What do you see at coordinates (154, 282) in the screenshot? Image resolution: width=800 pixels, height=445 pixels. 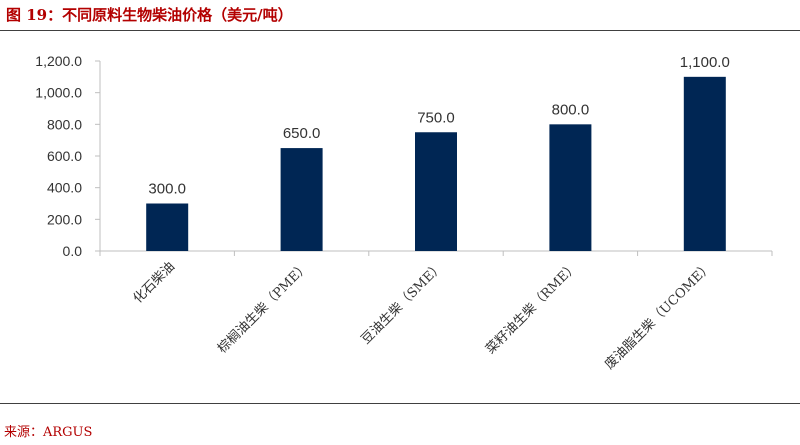 I see `x-category-label: 化石柴油` at bounding box center [154, 282].